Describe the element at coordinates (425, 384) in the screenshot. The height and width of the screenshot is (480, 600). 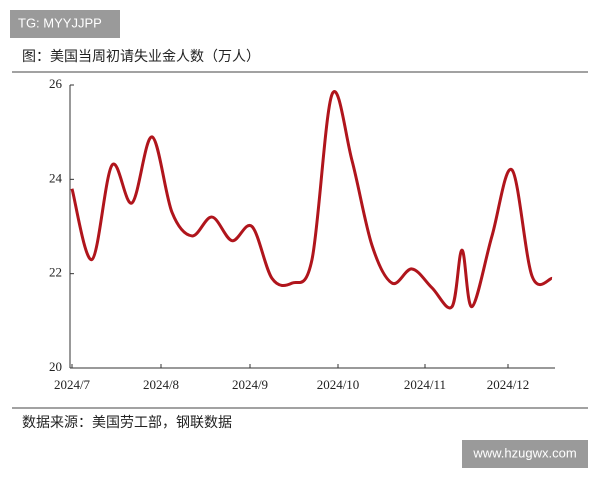
I see `x-tick-label: 2024/11` at that location.